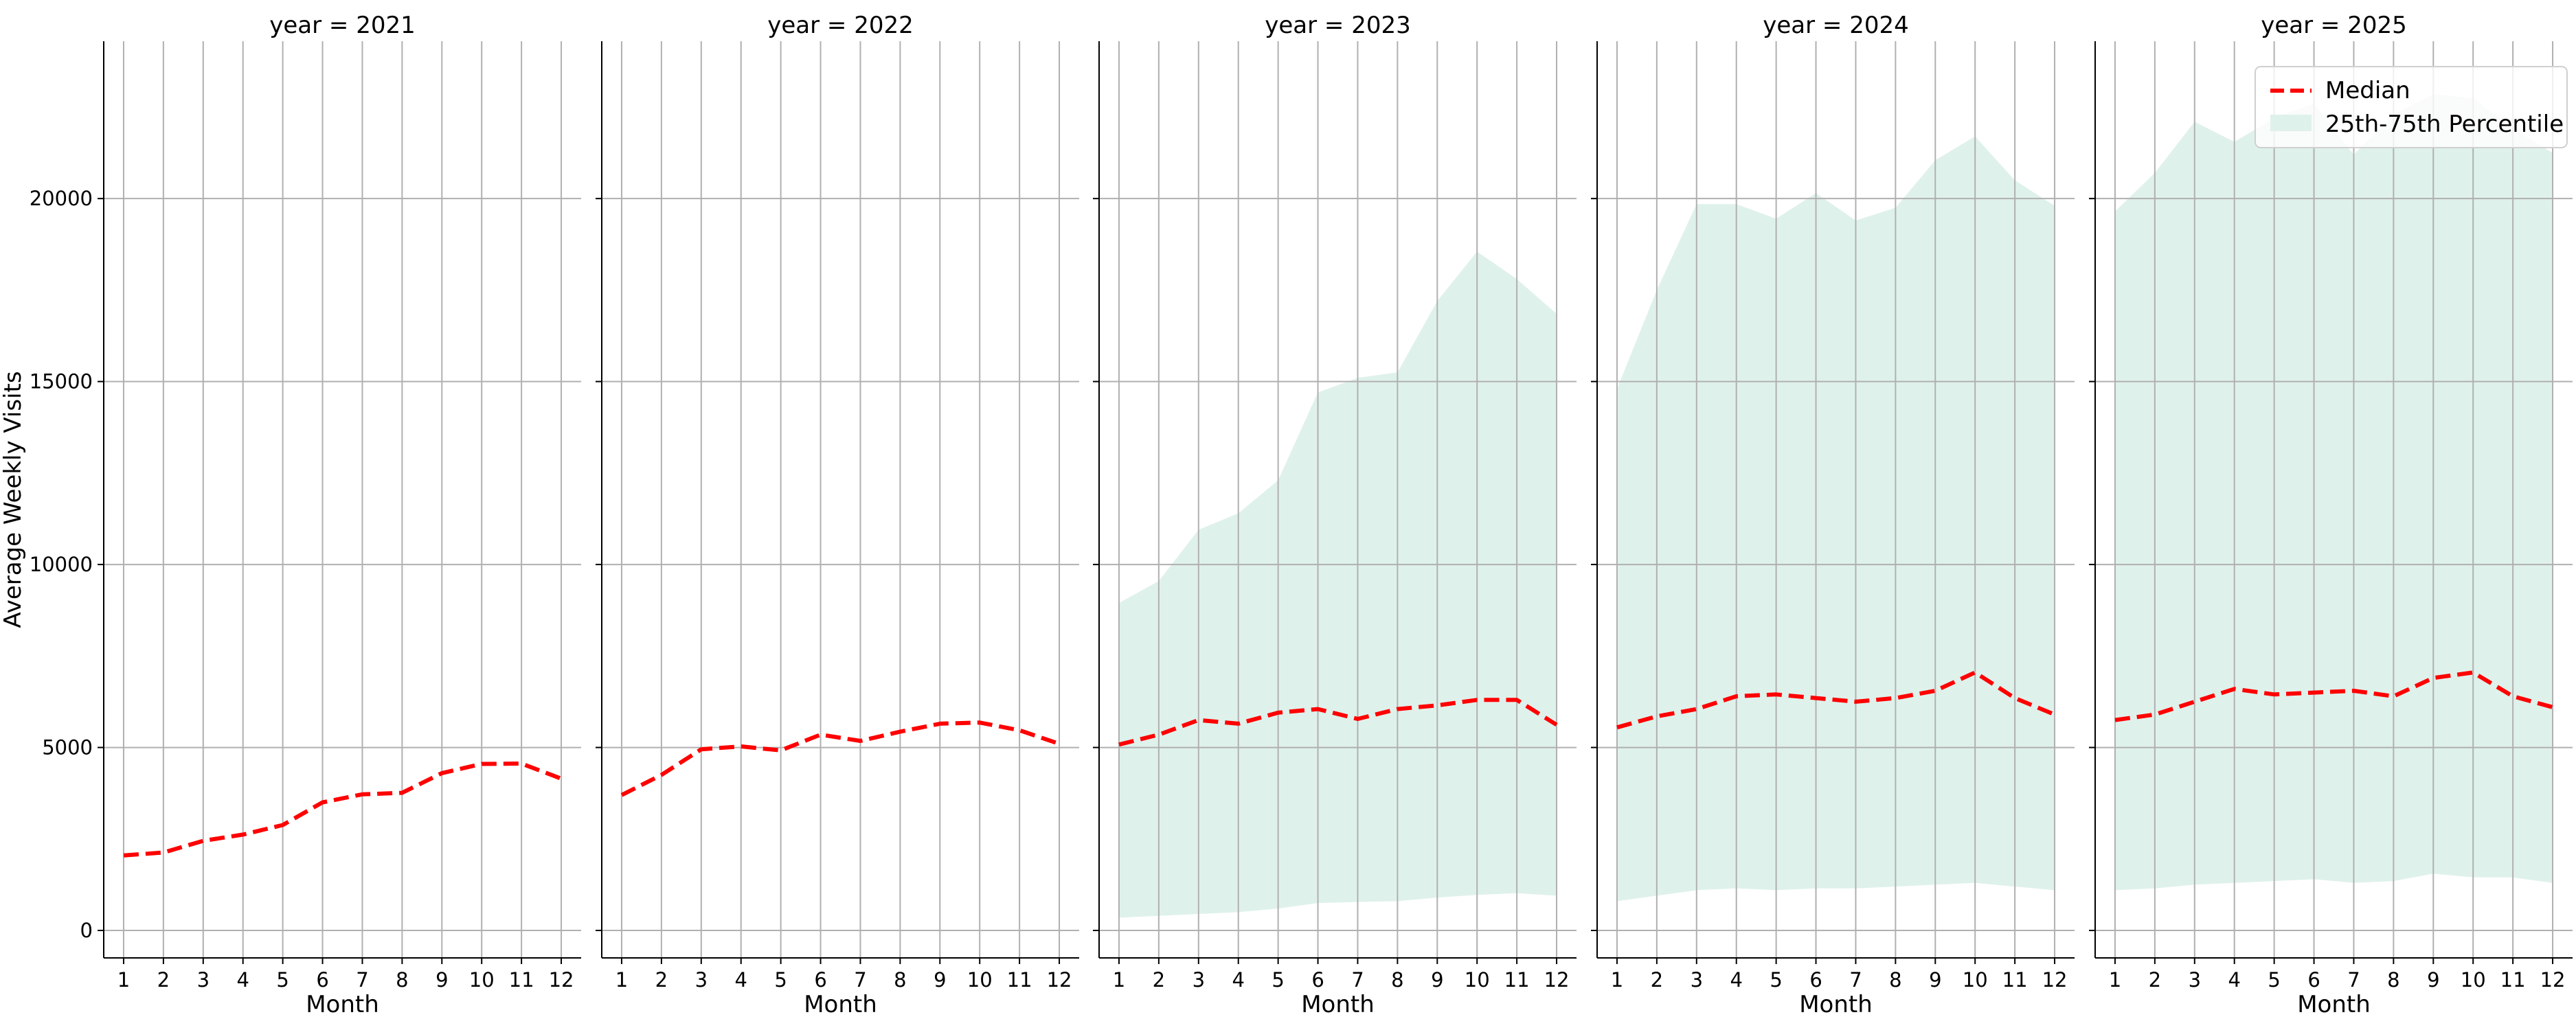  Describe the element at coordinates (67, 747) in the screenshot. I see `y-tick-label: 5000` at that location.